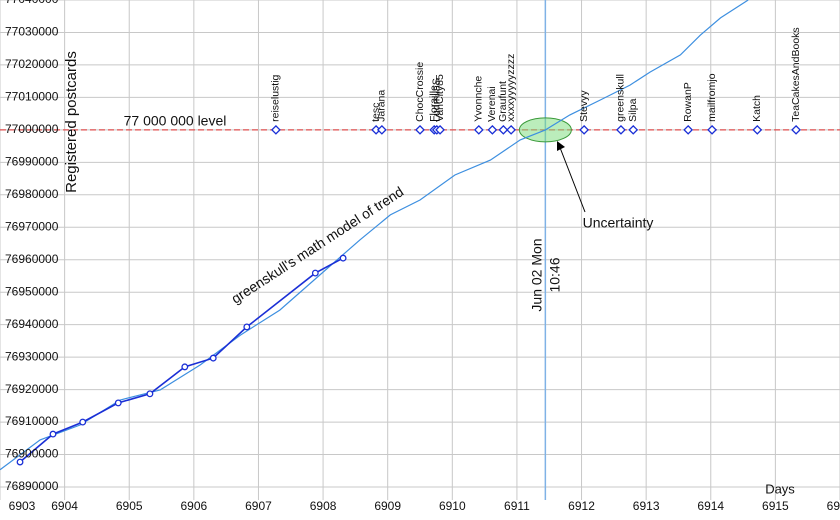 The image size is (840, 520). What do you see at coordinates (32, 259) in the screenshot?
I see `y-tick-label: 76960000` at bounding box center [32, 259].